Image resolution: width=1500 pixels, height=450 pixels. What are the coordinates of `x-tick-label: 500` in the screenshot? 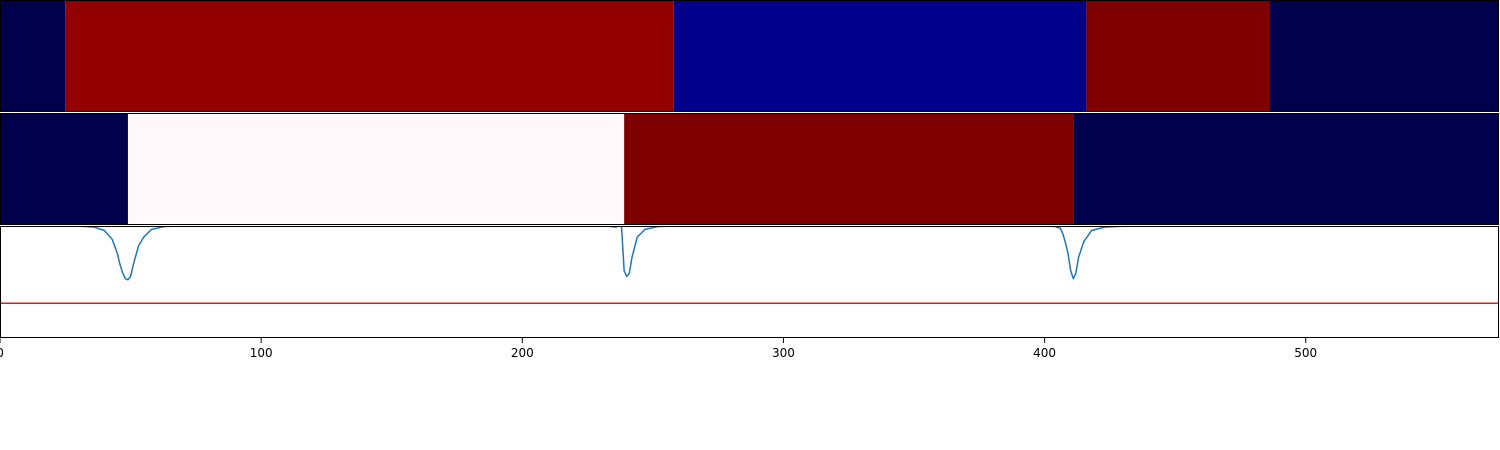 It's located at (1305, 353).